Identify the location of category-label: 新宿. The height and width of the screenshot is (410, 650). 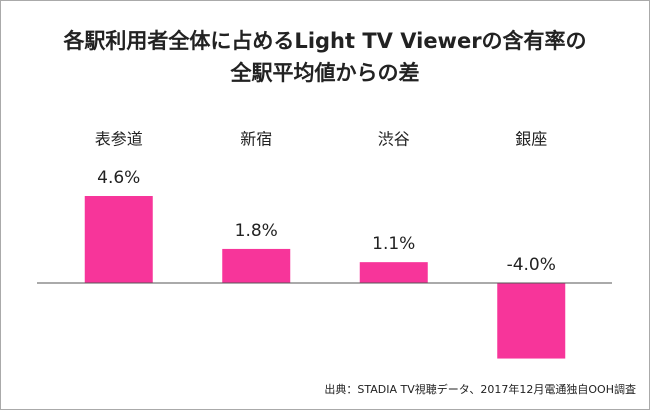
(256, 139).